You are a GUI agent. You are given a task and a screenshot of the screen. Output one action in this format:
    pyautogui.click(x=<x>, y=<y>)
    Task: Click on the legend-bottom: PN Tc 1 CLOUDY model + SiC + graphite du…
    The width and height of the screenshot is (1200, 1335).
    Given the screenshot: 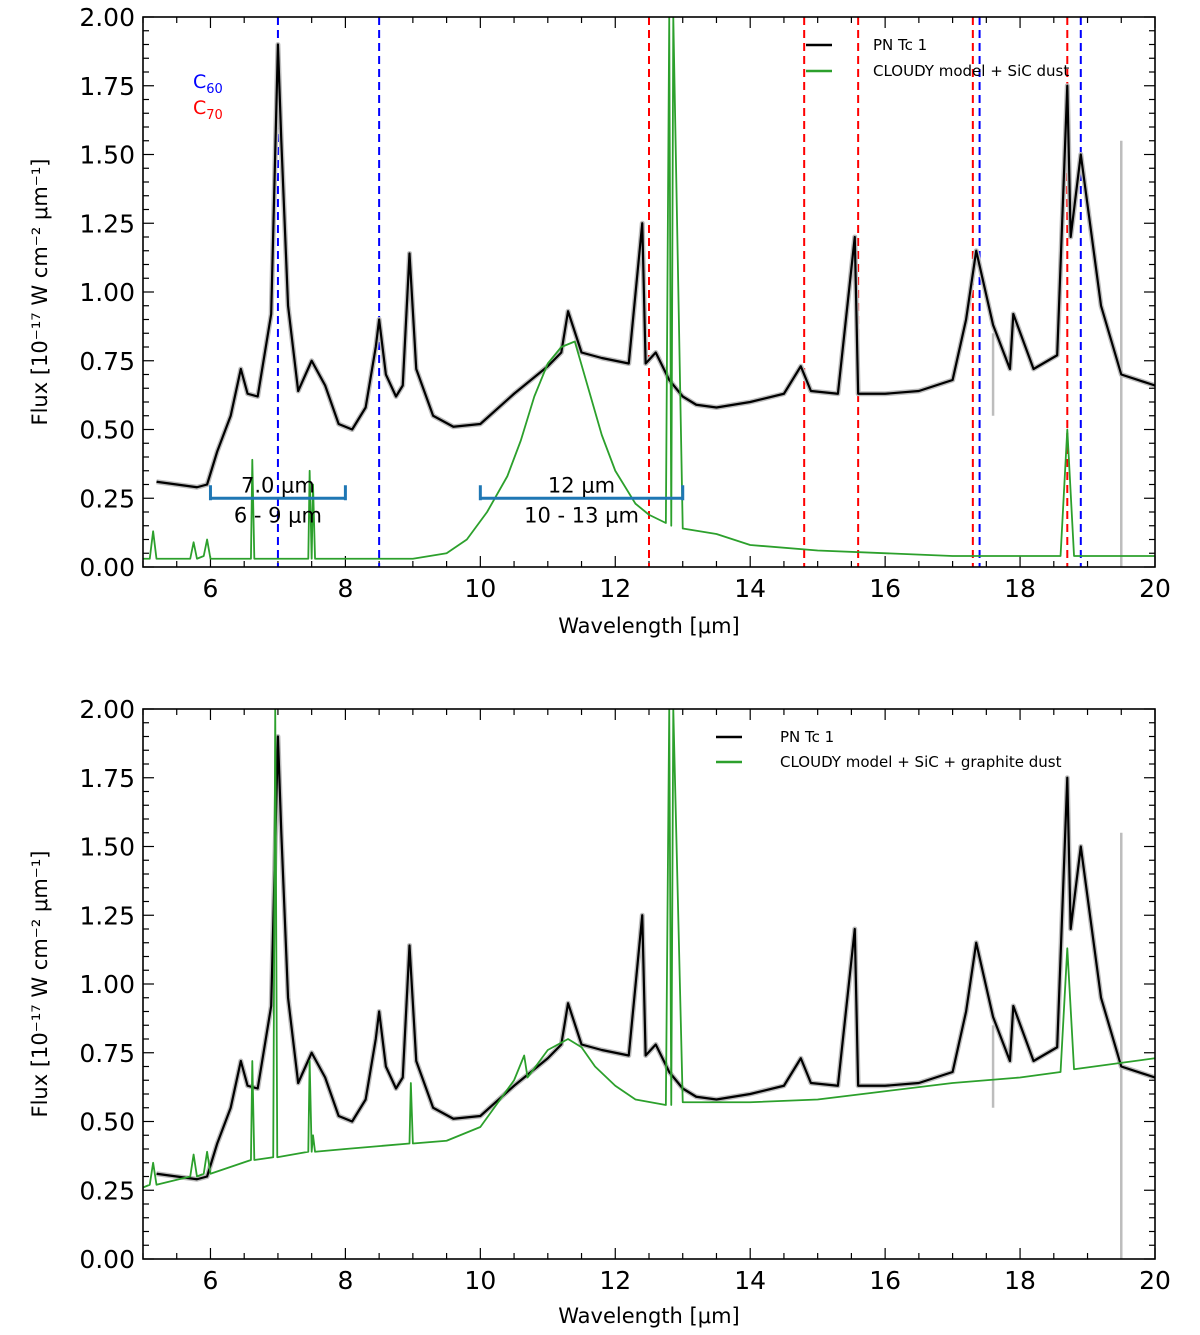 What is the action you would take?
    pyautogui.click(x=889, y=749)
    